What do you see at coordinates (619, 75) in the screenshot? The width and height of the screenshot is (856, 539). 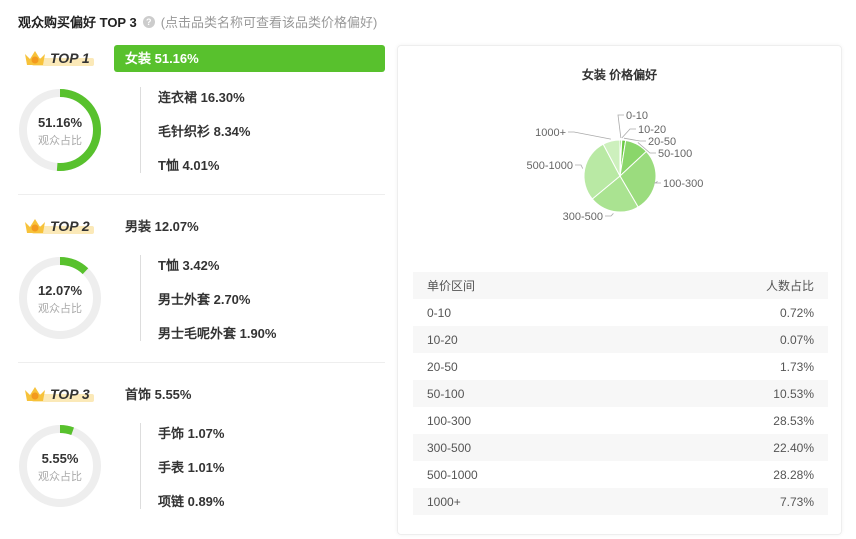 I see `card-title: 女装 价格偏好` at bounding box center [619, 75].